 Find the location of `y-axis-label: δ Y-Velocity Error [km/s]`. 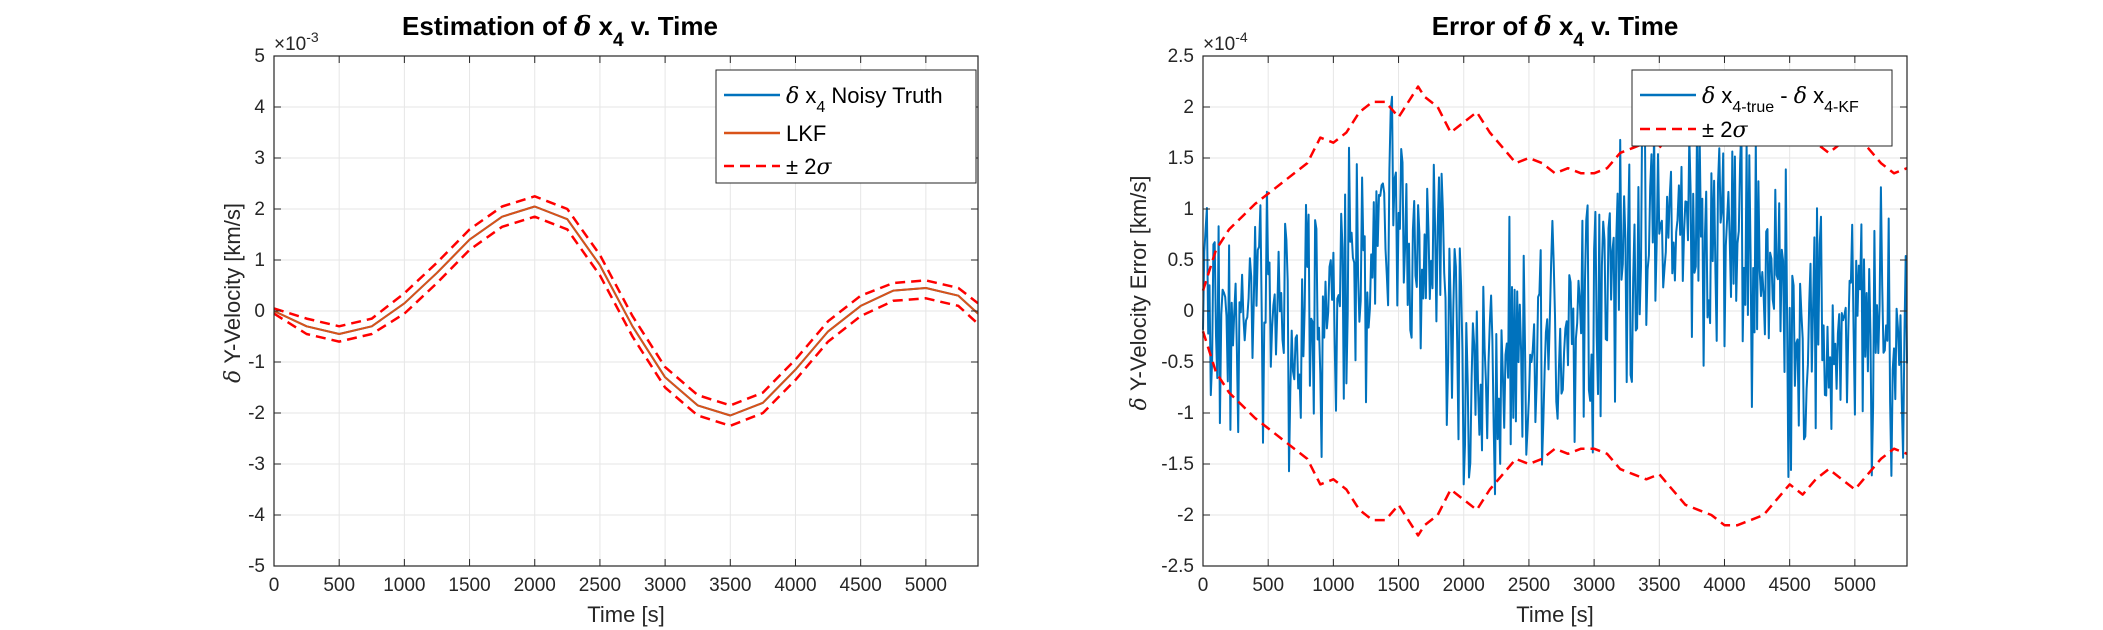

y-axis-label: δ Y-Velocity Error [km/s] is located at coordinates (1139, 293).